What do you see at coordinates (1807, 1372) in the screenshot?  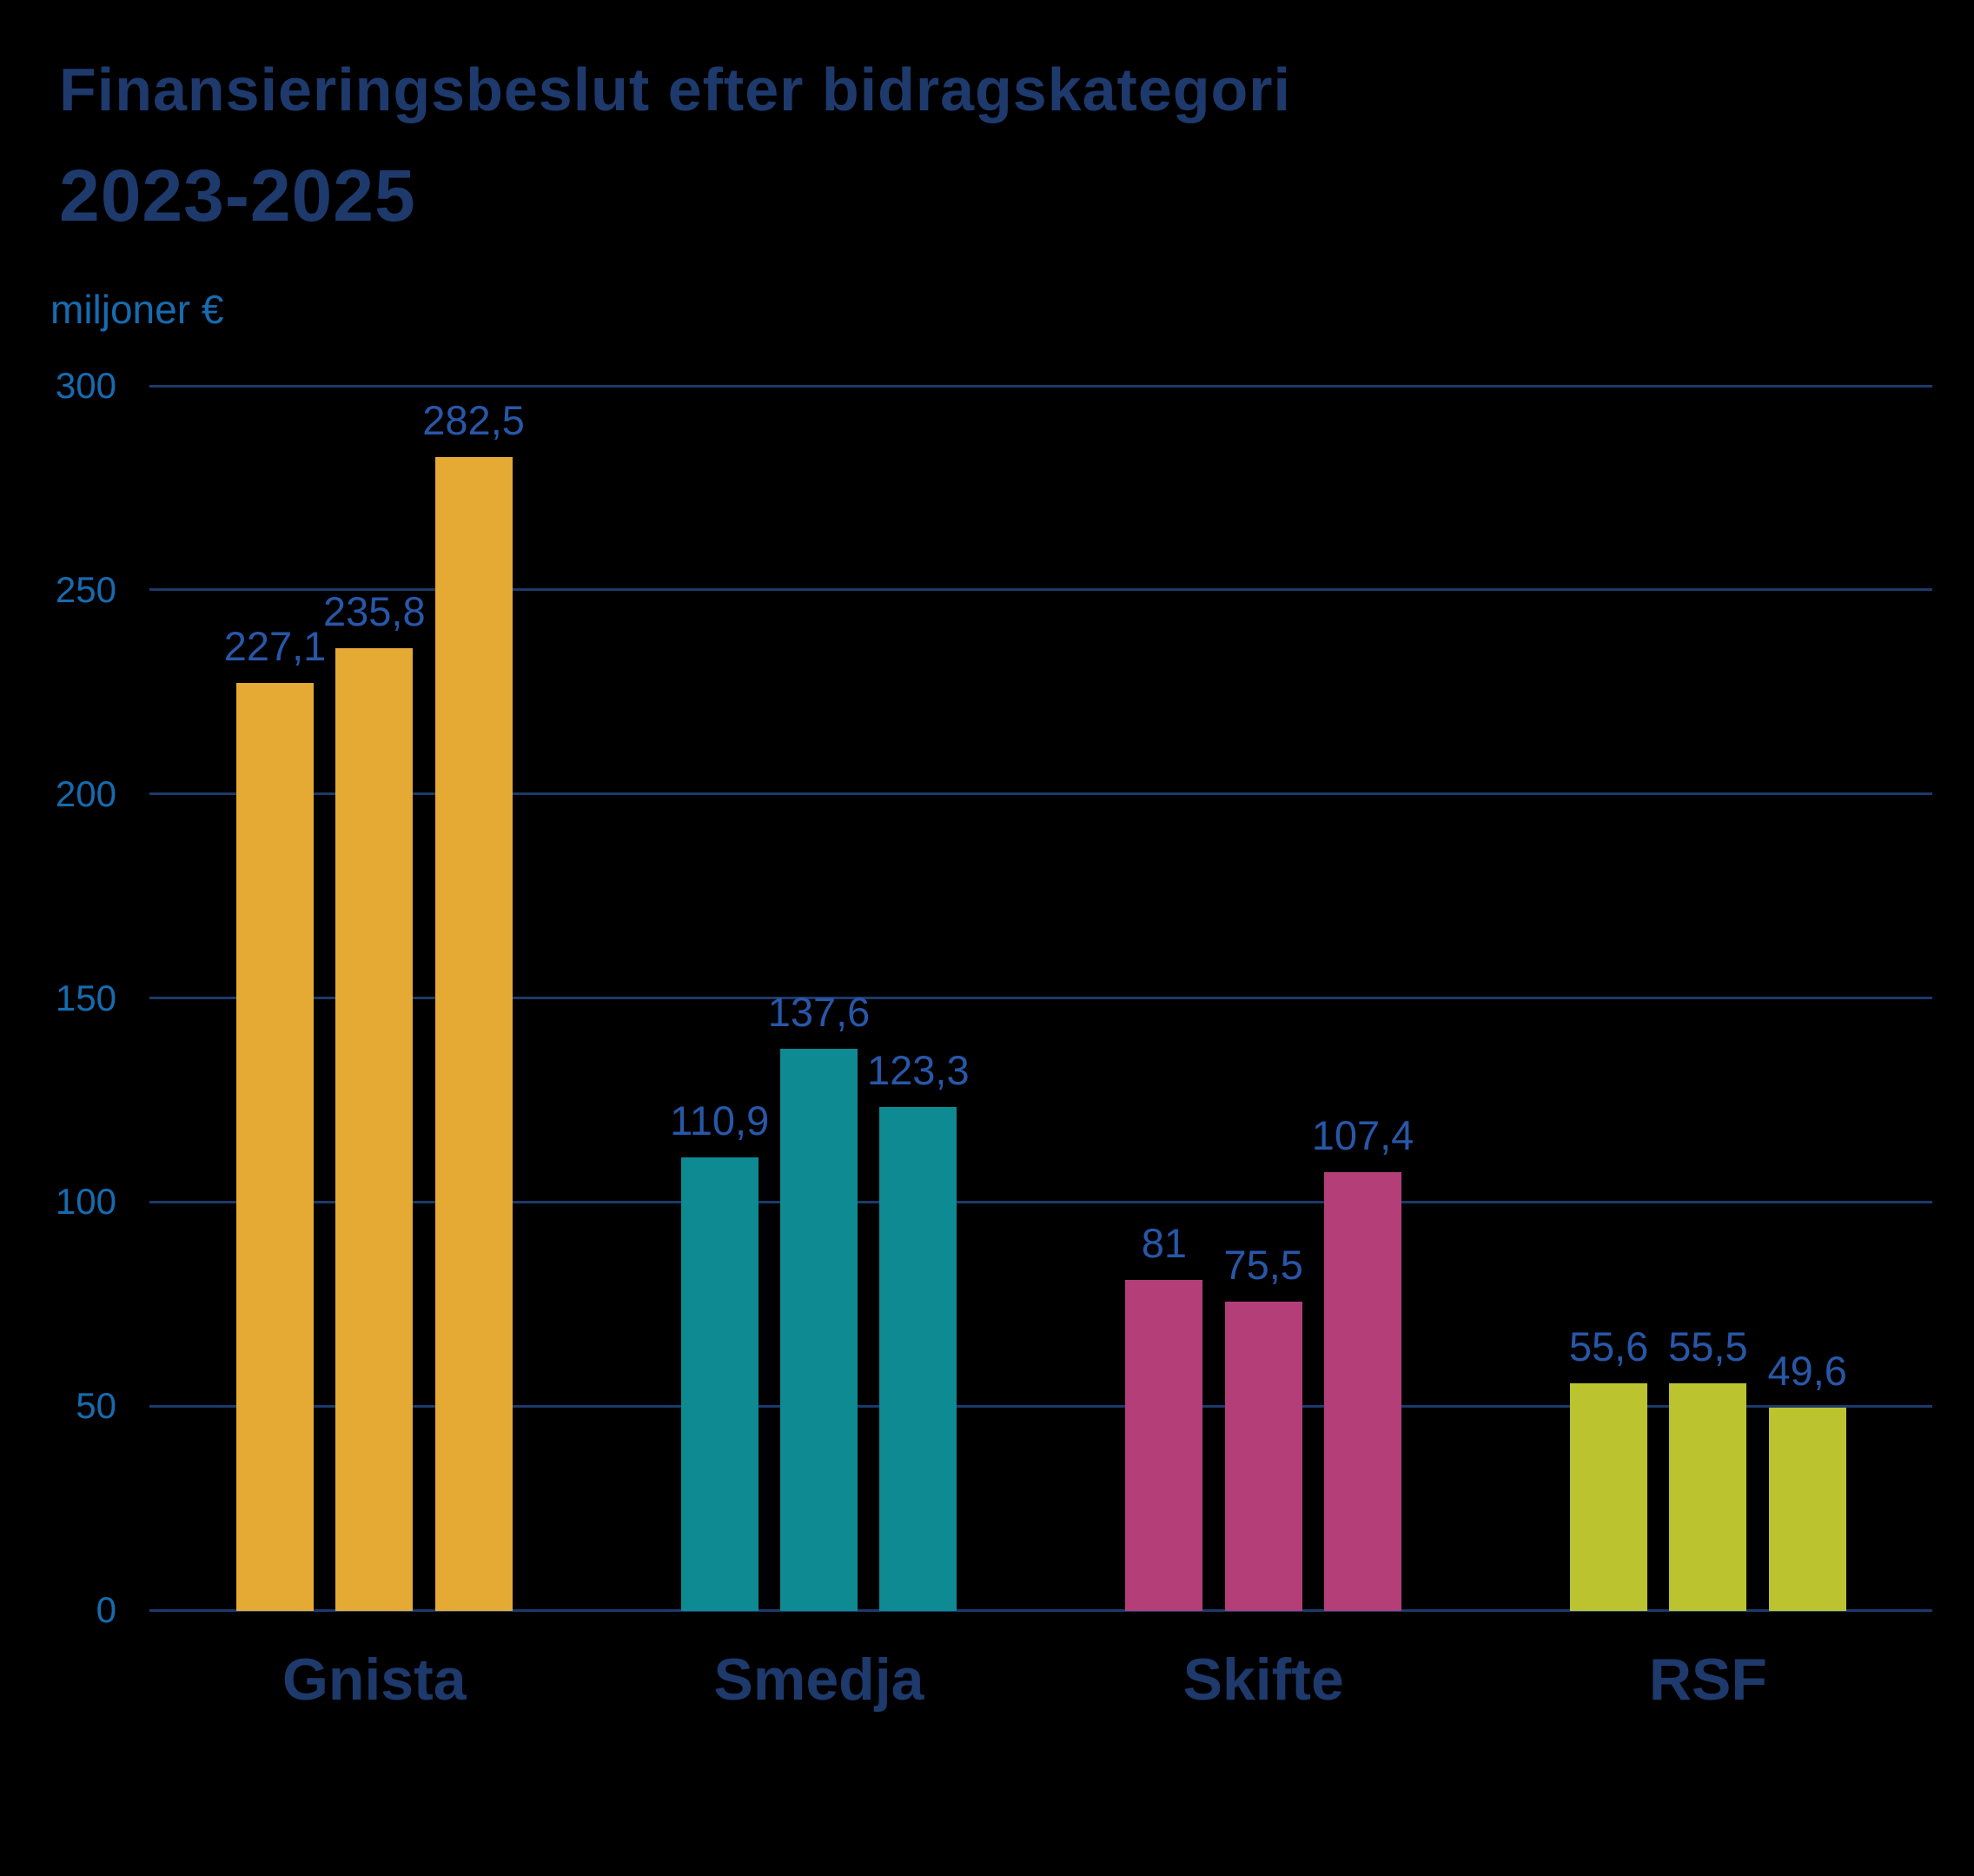 I see `bar-value-label-rsf-3: 49,6` at bounding box center [1807, 1372].